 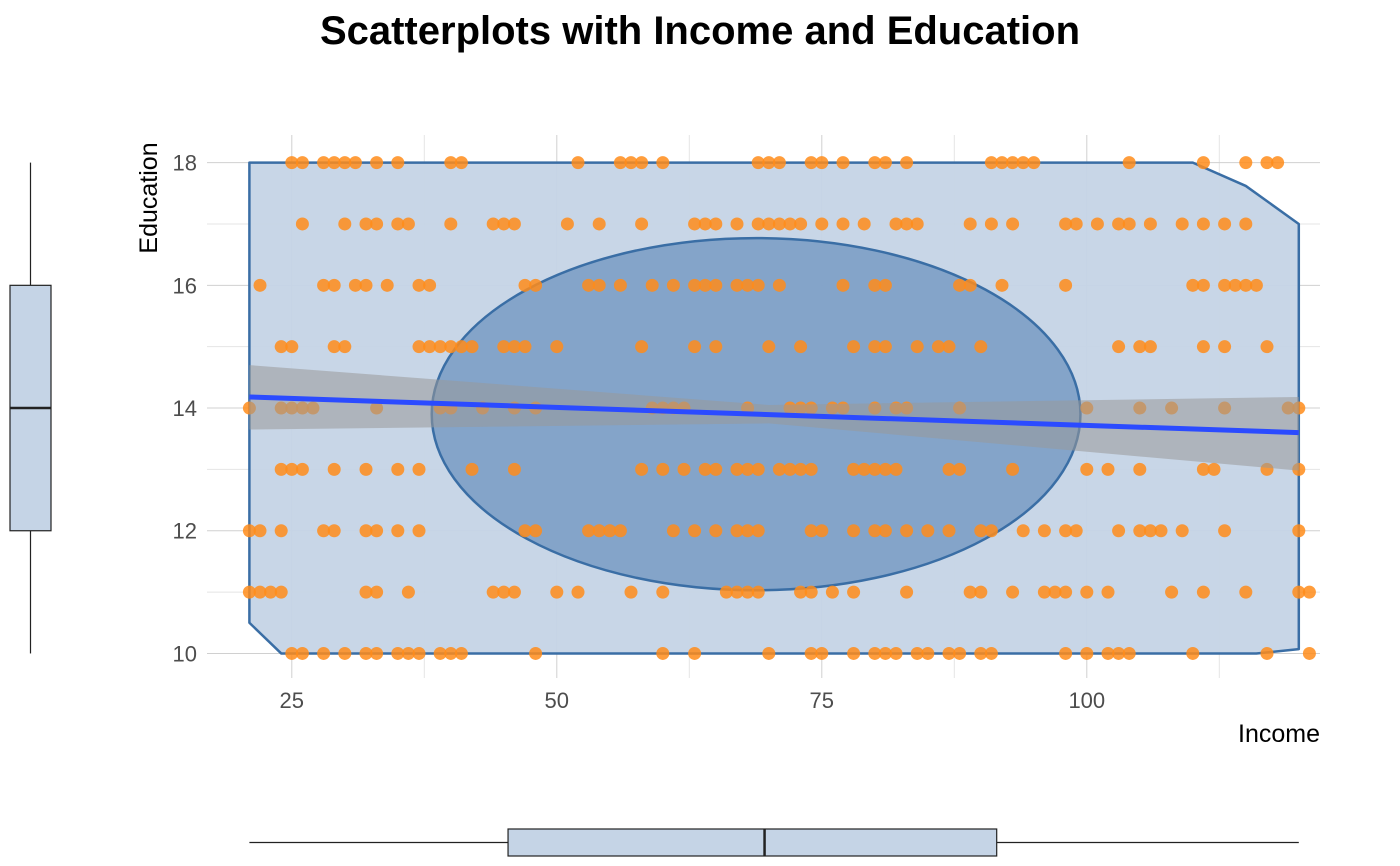 What do you see at coordinates (185, 409) in the screenshot?
I see `y-ticks: 10 12 14 16 18` at bounding box center [185, 409].